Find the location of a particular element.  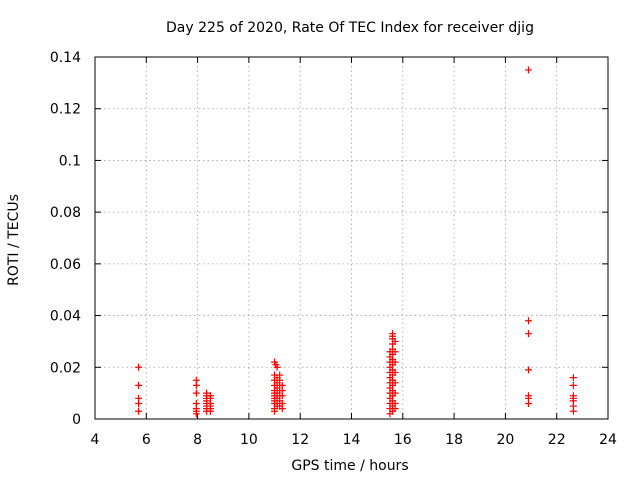

y-tick-label: 0.08 is located at coordinates (65, 213).